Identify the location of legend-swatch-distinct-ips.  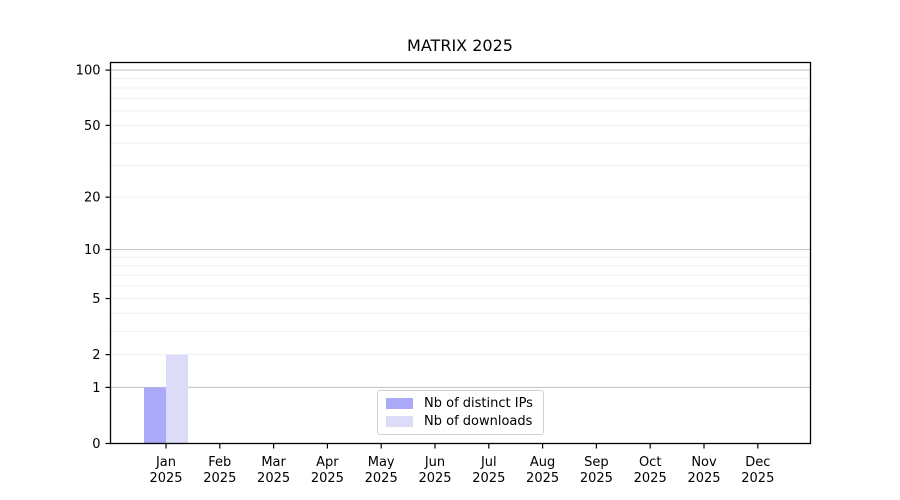
(399, 404).